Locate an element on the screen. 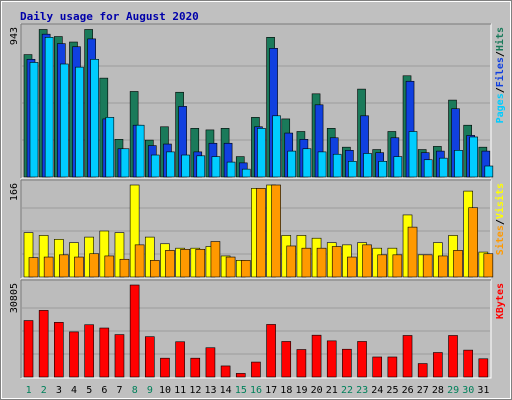  panel-legend-visits-sites: Sites/Visits is located at coordinates (500, 219).